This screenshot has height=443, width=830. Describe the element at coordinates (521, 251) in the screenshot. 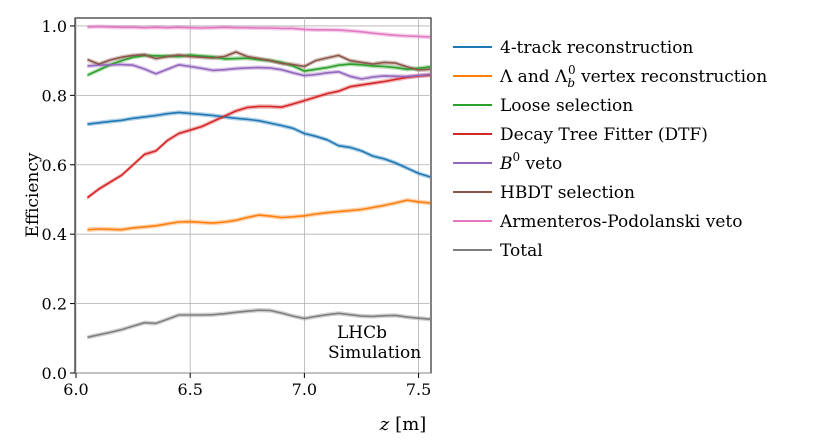

I see `legend-label: Total` at that location.